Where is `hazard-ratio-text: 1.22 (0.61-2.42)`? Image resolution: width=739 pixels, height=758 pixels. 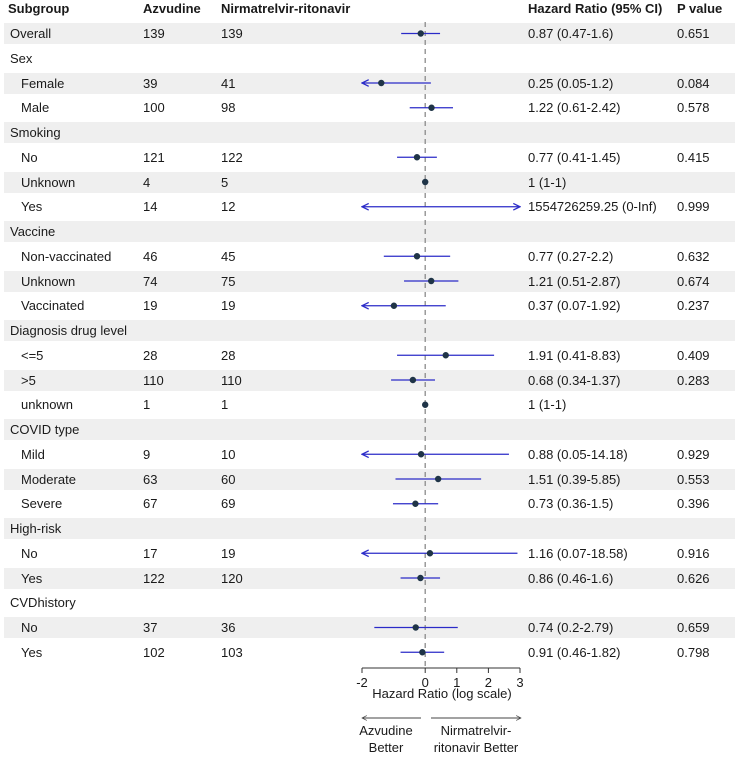 hazard-ratio-text: 1.22 (0.61-2.42) is located at coordinates (574, 108).